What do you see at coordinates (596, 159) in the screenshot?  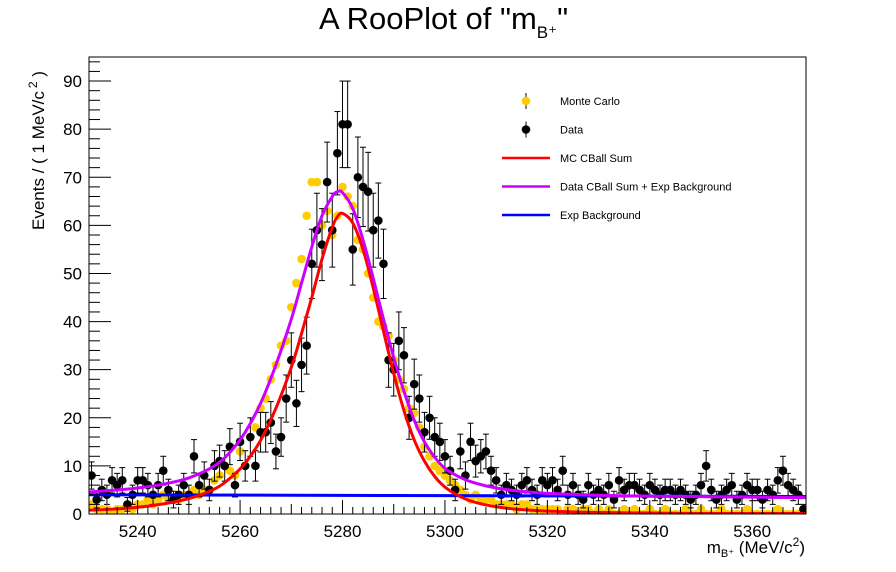 I see `legend-label: MC CBall Sum` at bounding box center [596, 159].